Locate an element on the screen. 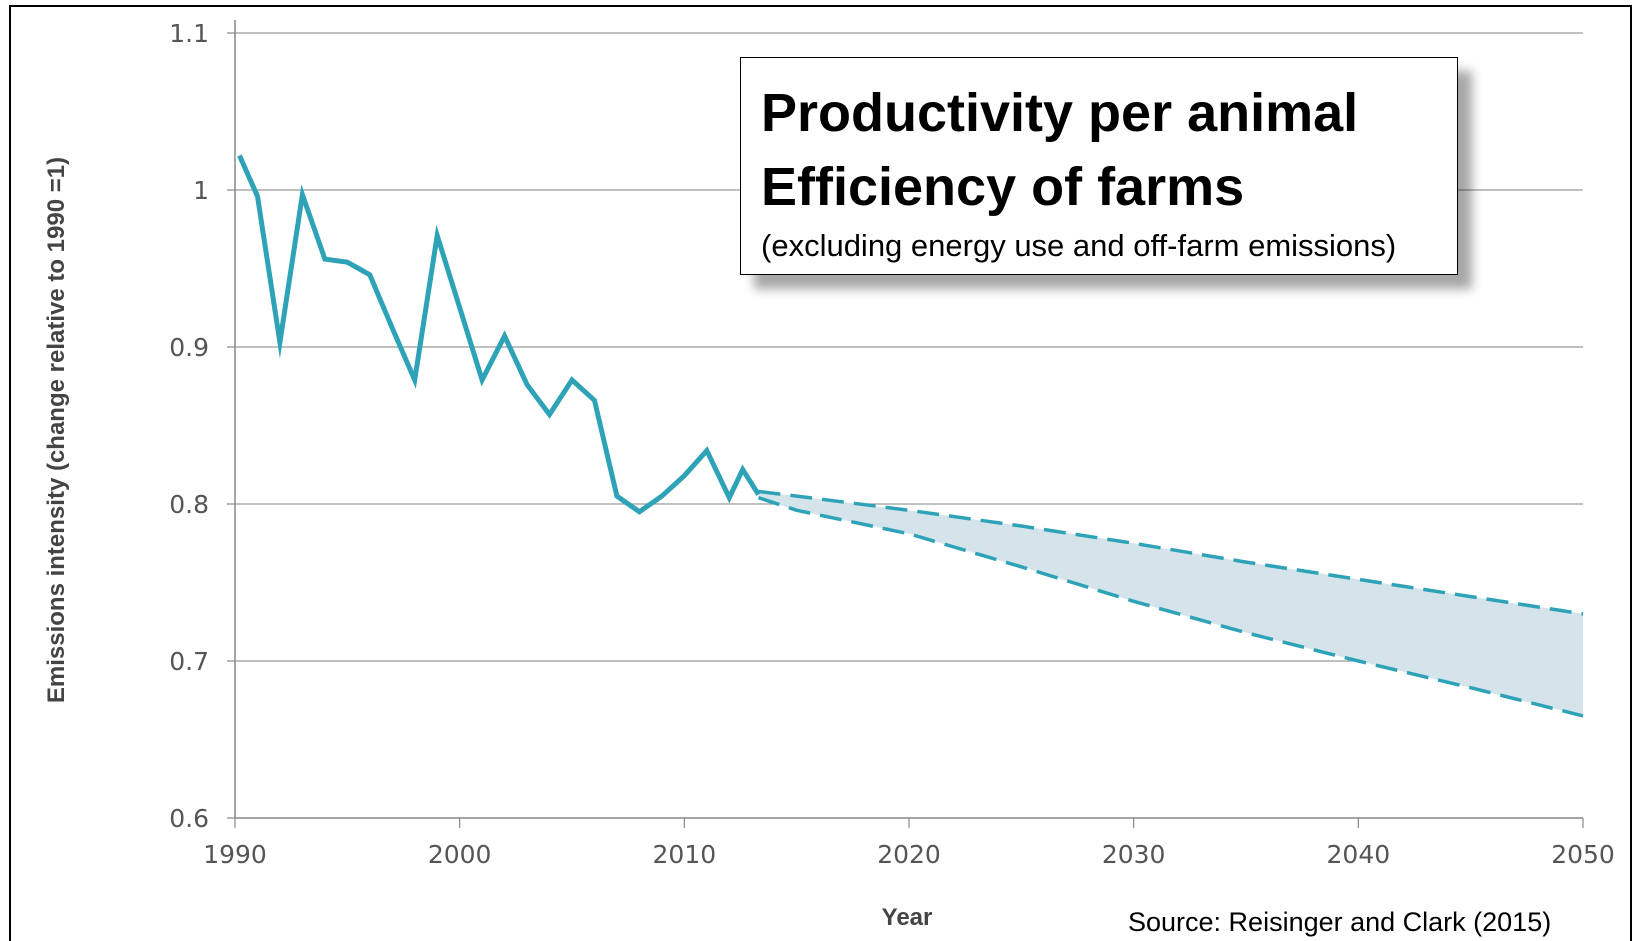  y-tick-label-1: 1 is located at coordinates (201, 190).